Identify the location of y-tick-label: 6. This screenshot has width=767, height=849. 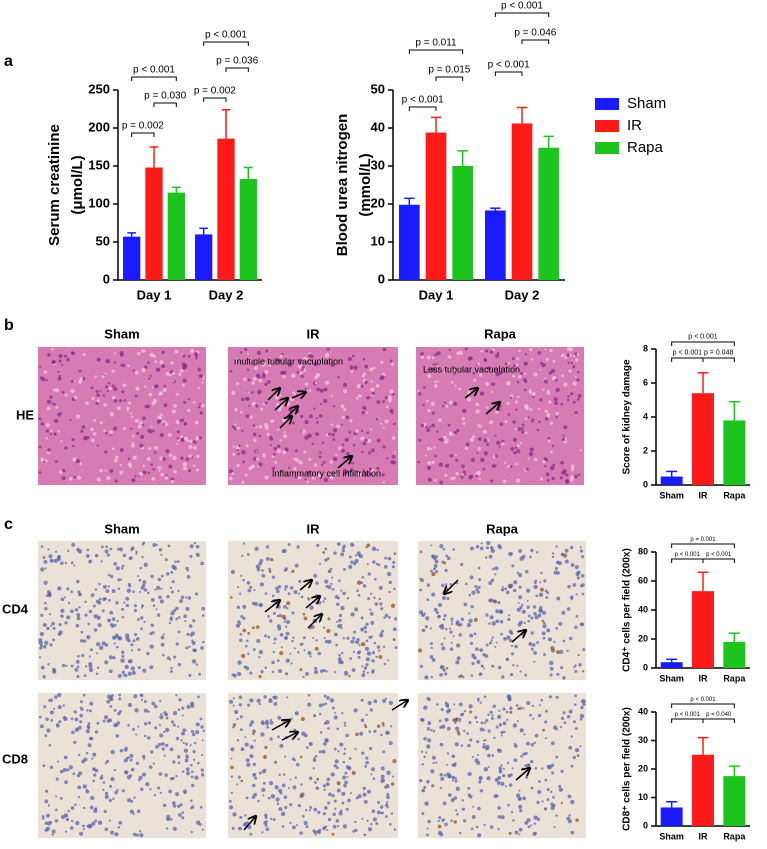
(645, 382).